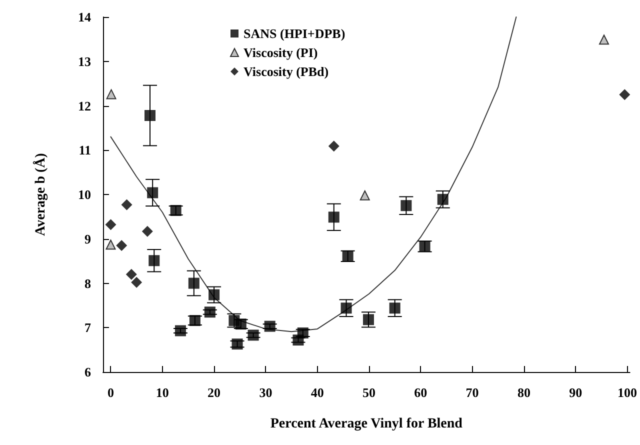 The height and width of the screenshot is (445, 640). Describe the element at coordinates (369, 392) in the screenshot. I see `x-tick-label: 50` at that location.